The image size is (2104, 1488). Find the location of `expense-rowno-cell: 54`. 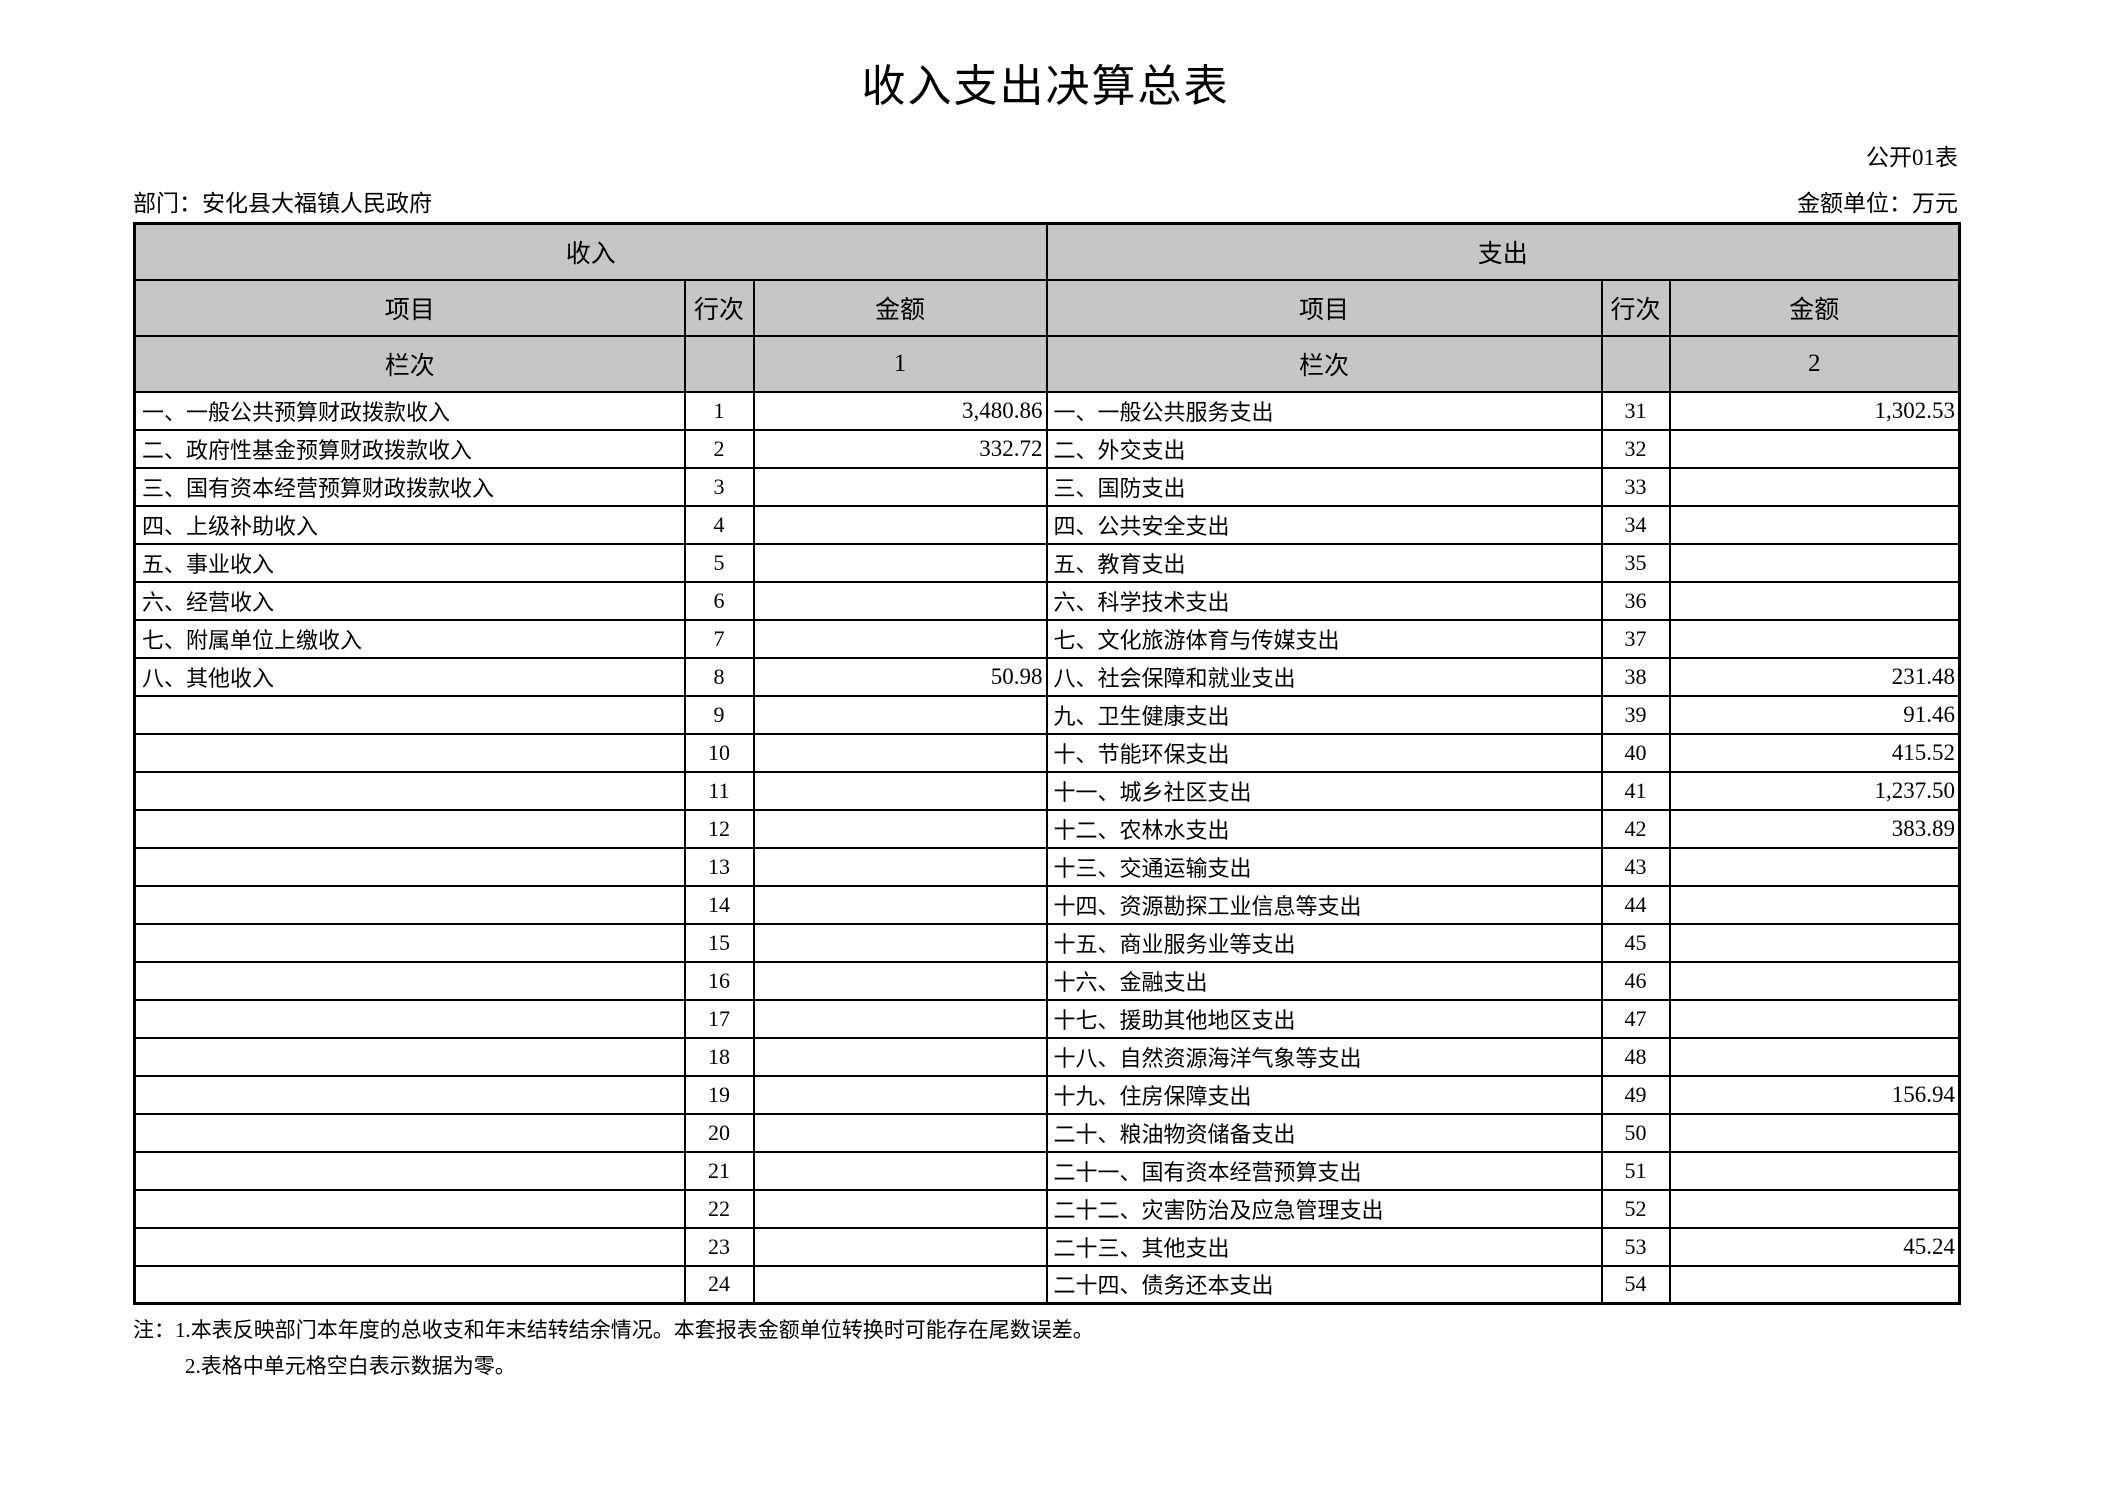

expense-rowno-cell: 54 is located at coordinates (1635, 1284).